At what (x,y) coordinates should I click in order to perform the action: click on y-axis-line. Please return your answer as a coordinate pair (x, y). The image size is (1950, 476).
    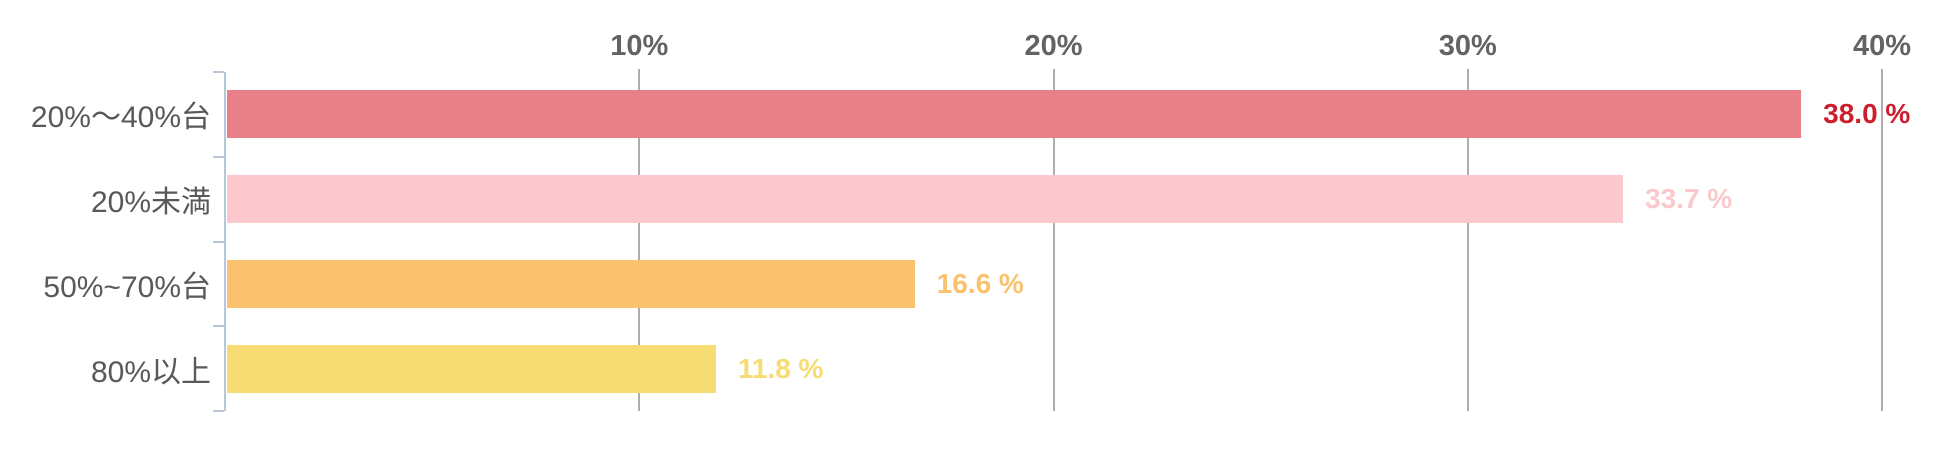
    Looking at the image, I should click on (225, 241).